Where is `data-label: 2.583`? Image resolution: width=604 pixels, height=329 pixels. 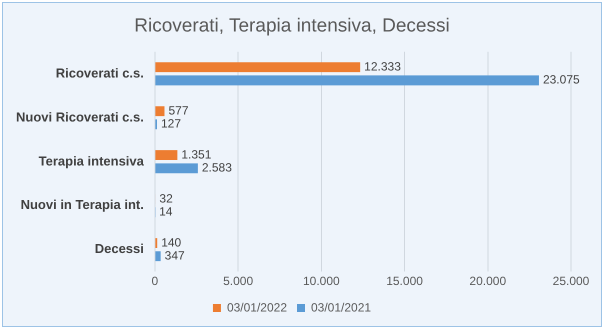
data-label: 2.583 is located at coordinates (217, 167).